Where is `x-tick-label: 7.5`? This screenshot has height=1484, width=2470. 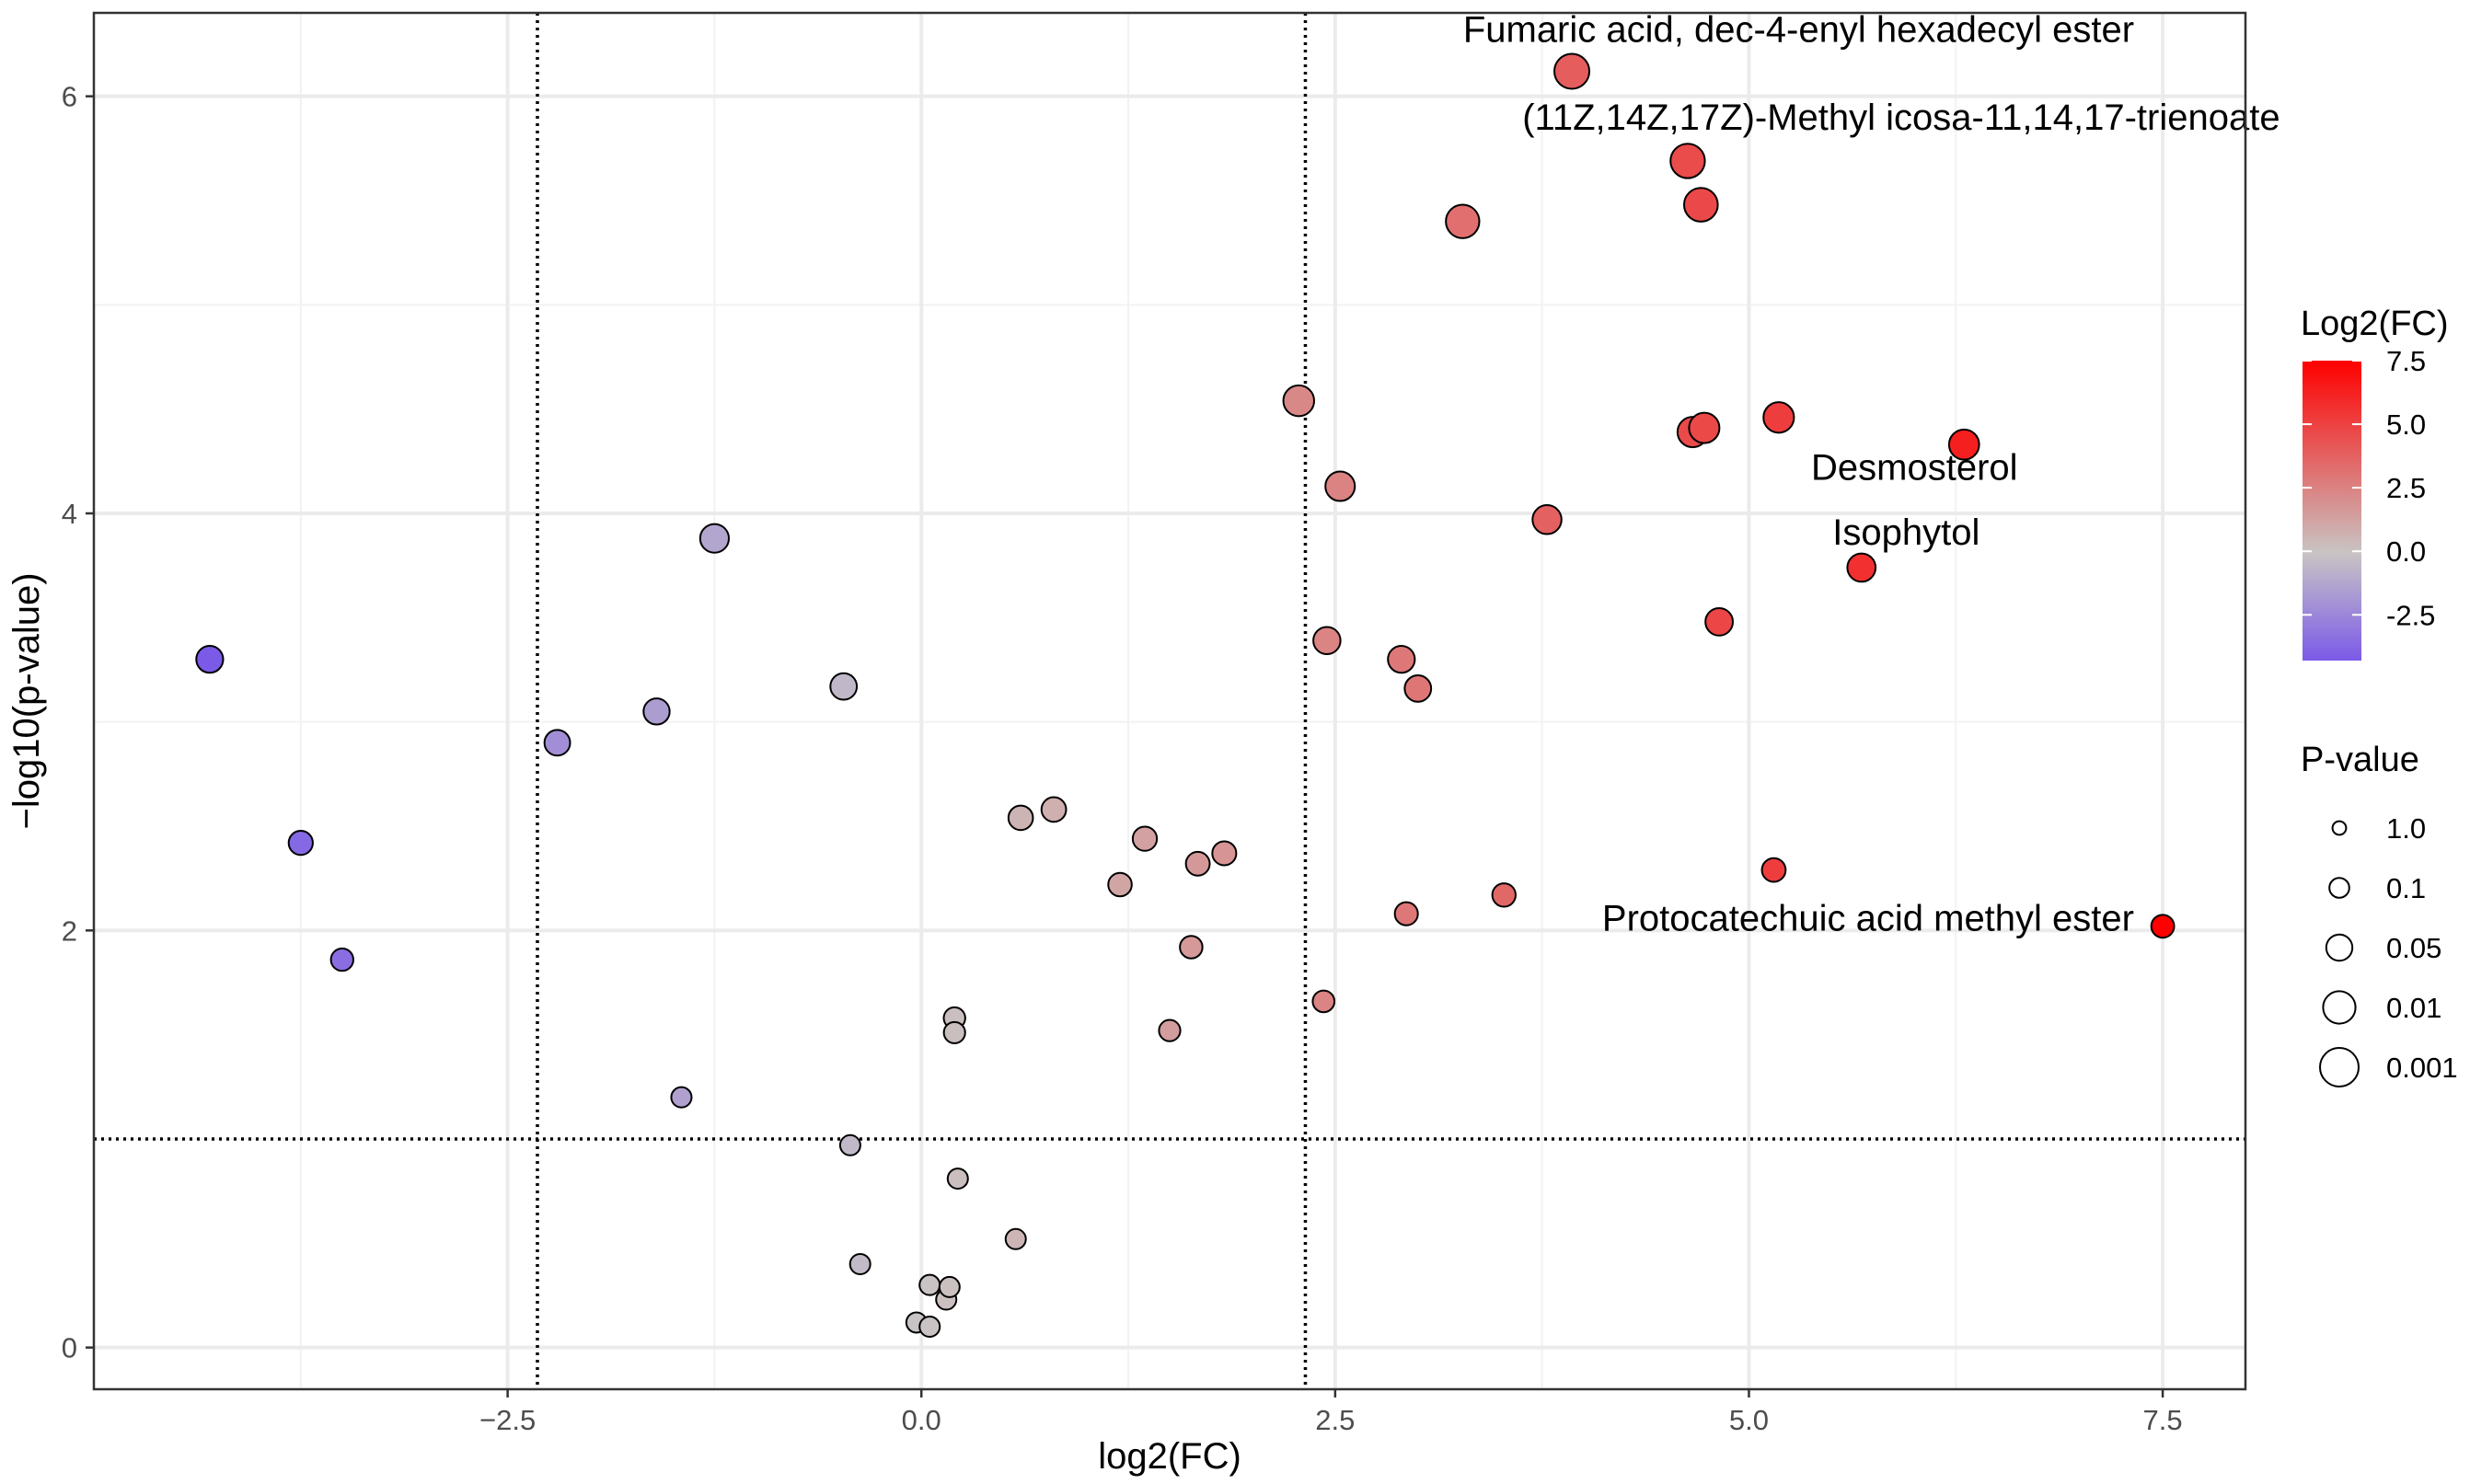 x-tick-label: 7.5 is located at coordinates (2163, 1420).